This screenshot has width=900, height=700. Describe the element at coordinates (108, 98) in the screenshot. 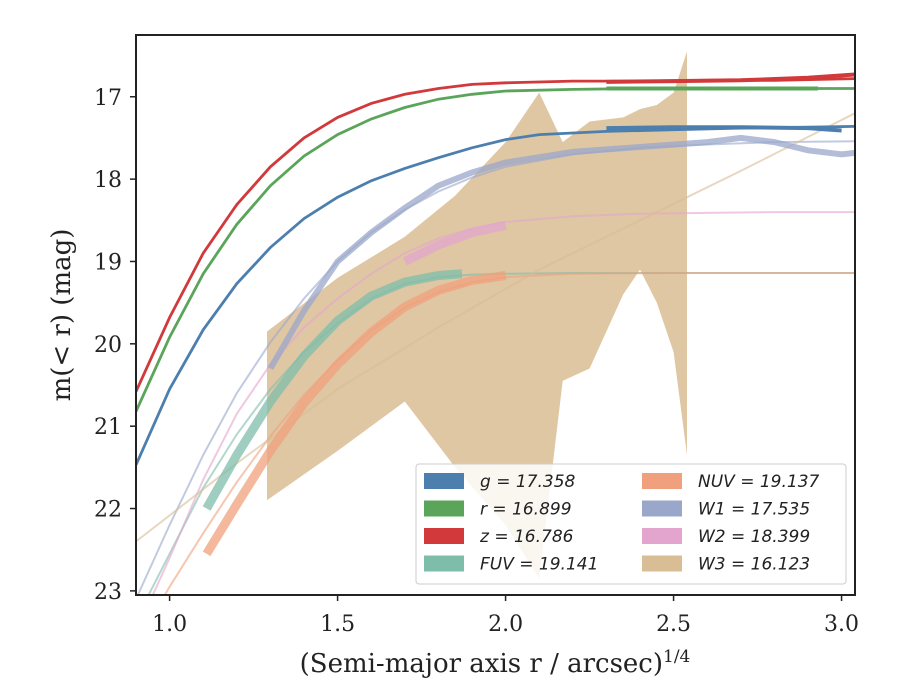

I see `y-tick-label: 17` at that location.